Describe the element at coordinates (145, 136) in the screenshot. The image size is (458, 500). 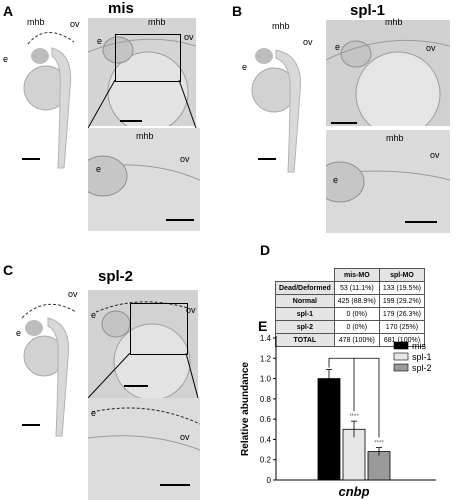
I see `label-mhb-a3: mhb` at that location.